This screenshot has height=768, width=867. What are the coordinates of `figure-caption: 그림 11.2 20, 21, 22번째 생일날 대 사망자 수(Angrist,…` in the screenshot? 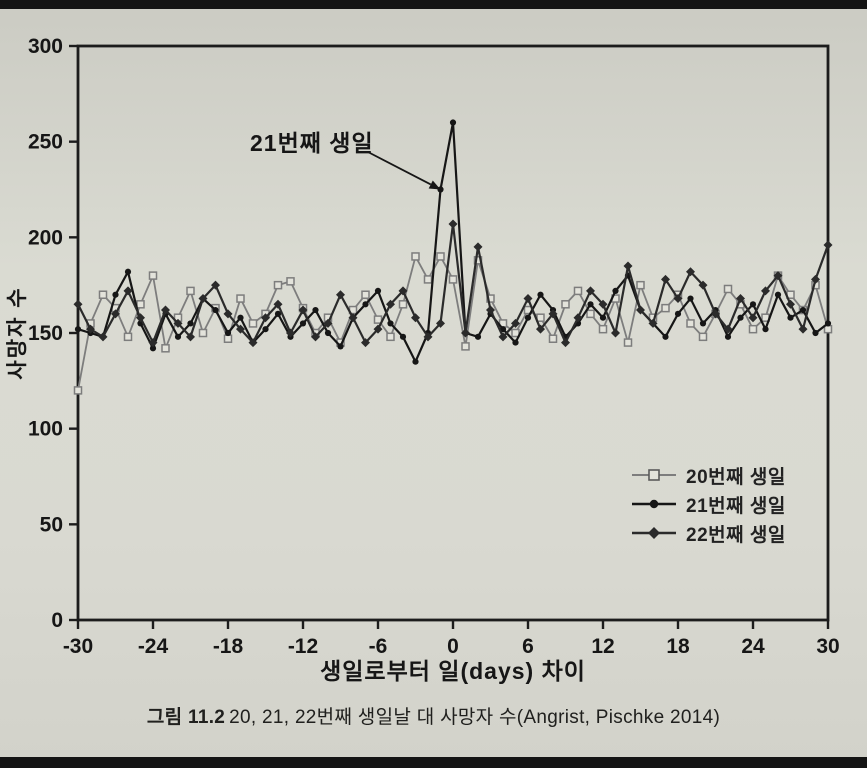 It's located at (433, 715).